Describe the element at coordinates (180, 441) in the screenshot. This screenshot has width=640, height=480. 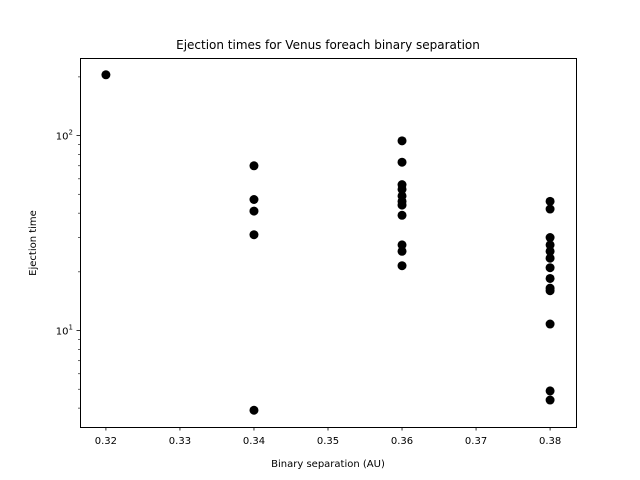
I see `x-tick-label: 0.33` at that location.